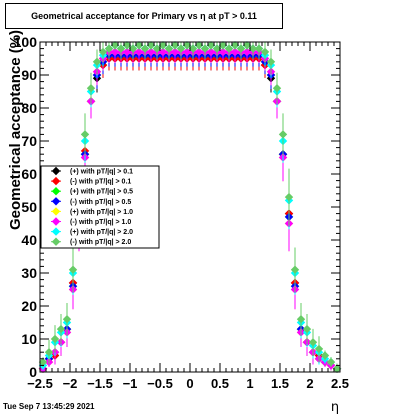 This screenshot has height=414, width=400. Describe the element at coordinates (249, 383) in the screenshot. I see `x-tick-label: 1` at that location.